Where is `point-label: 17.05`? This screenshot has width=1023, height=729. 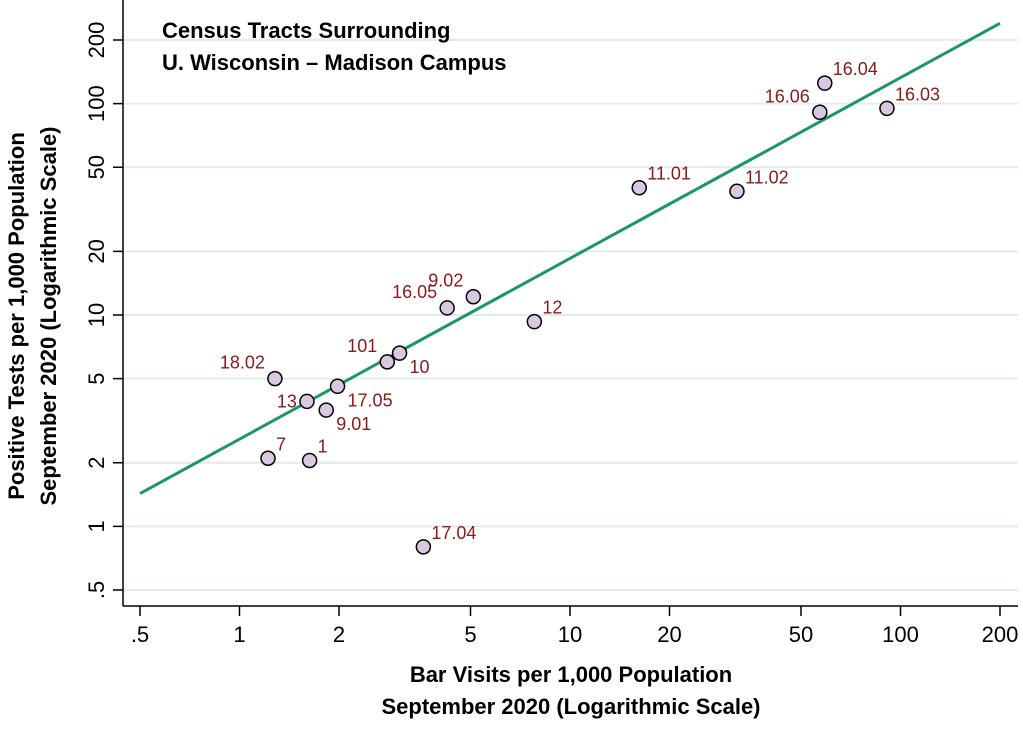 point-label: 17.05 is located at coordinates (370, 400).